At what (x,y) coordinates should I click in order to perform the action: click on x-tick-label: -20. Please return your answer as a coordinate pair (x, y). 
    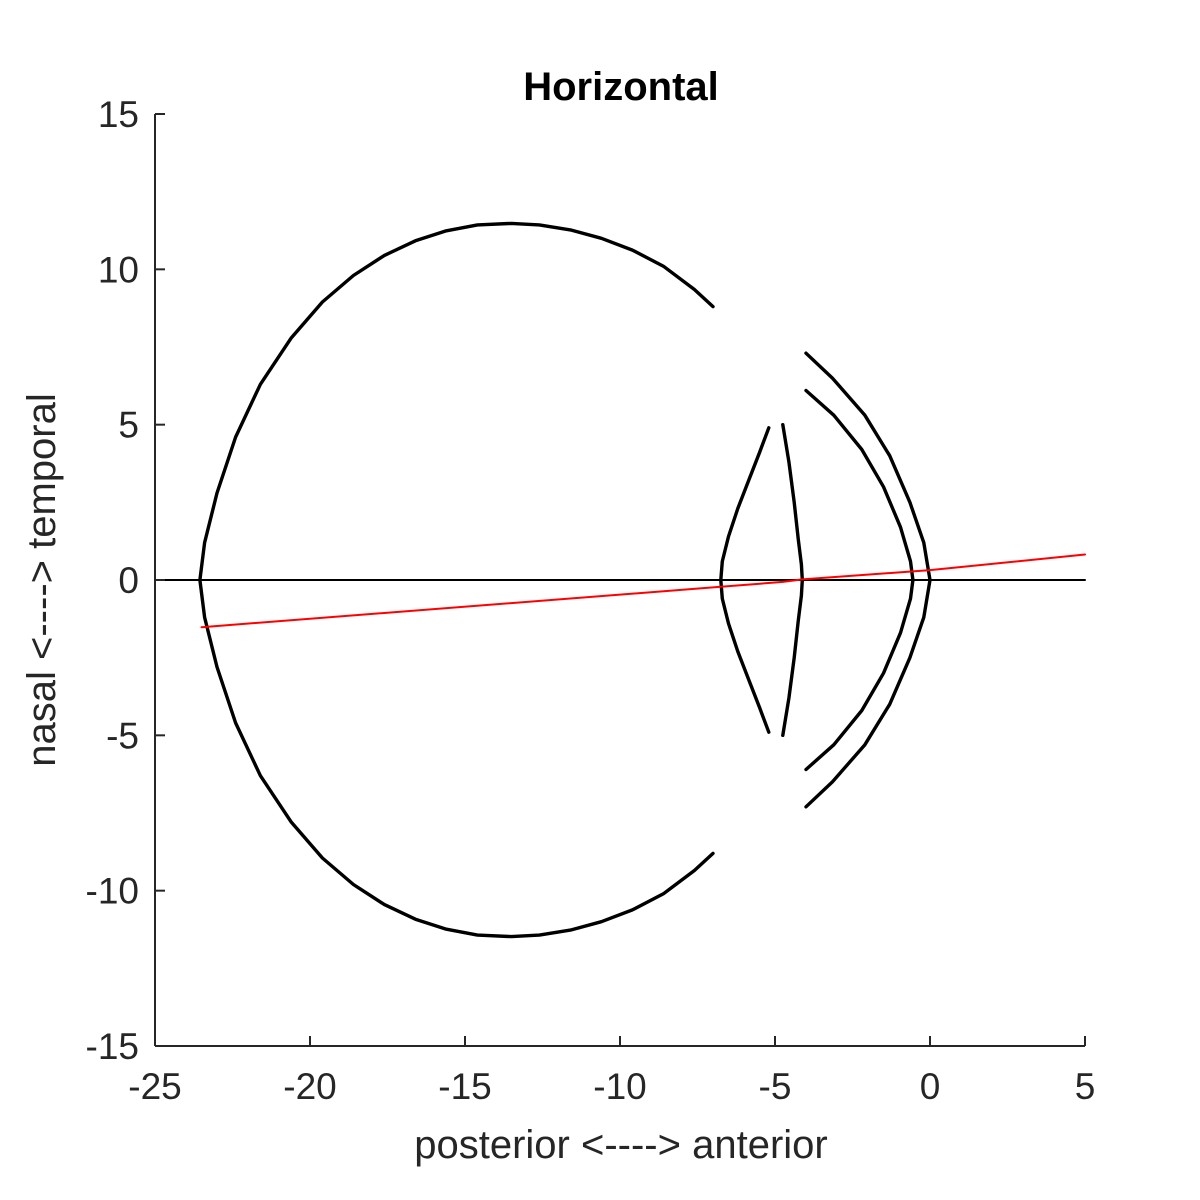
    Looking at the image, I should click on (309, 1086).